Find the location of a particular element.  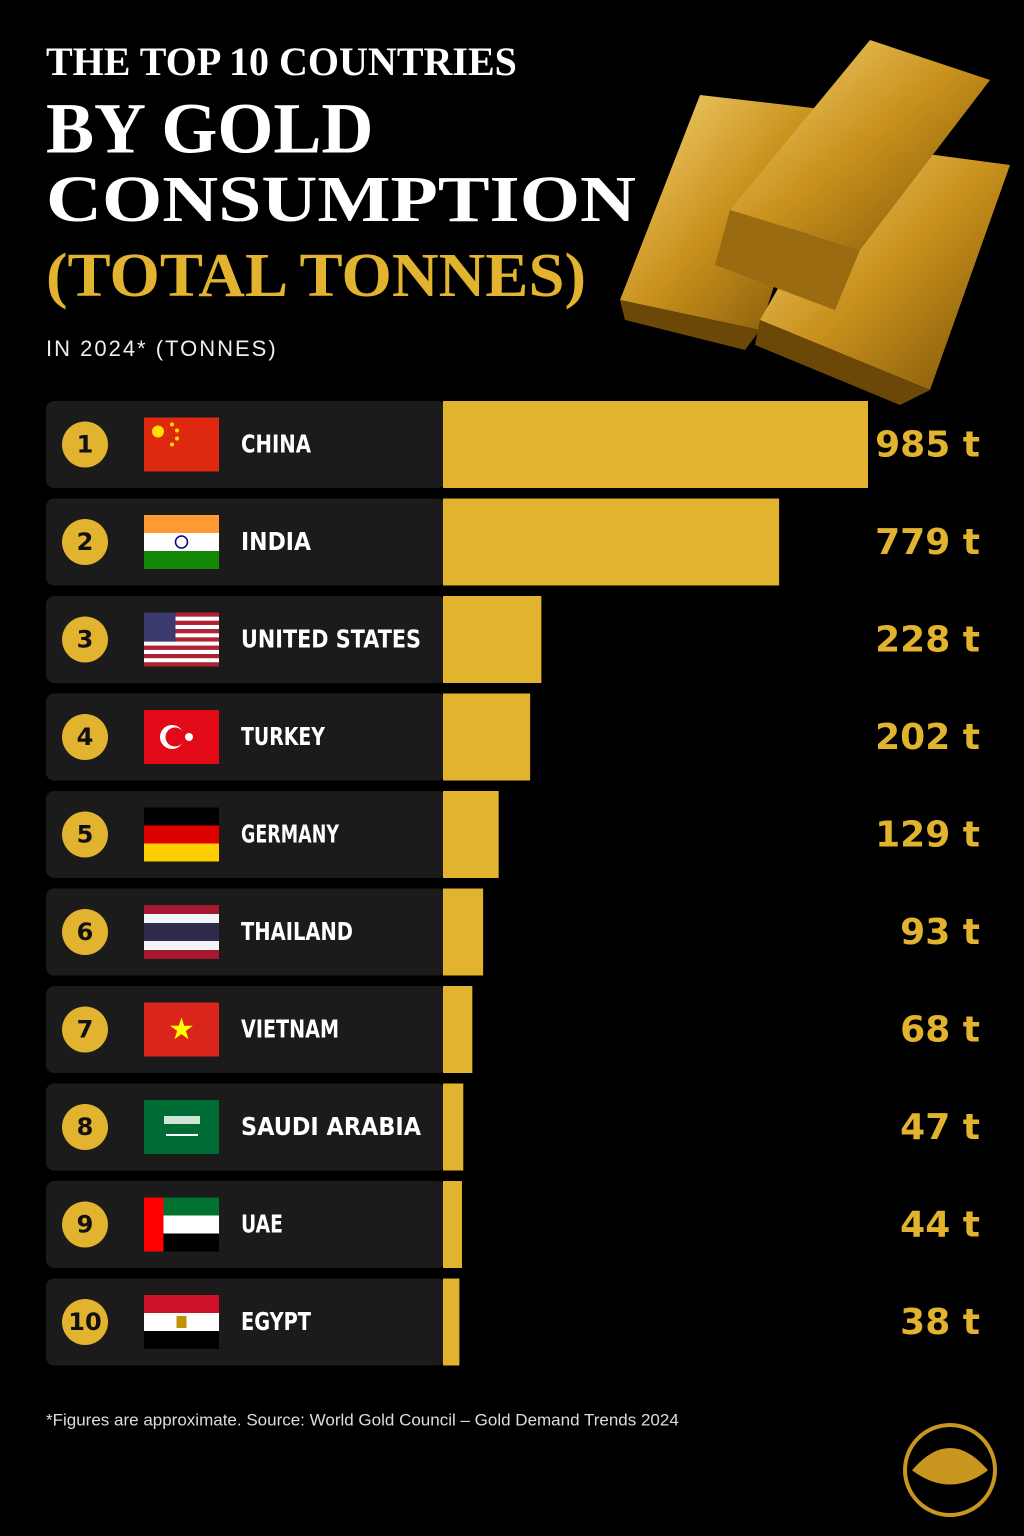

title-line: BY GOLD is located at coordinates (209, 129).